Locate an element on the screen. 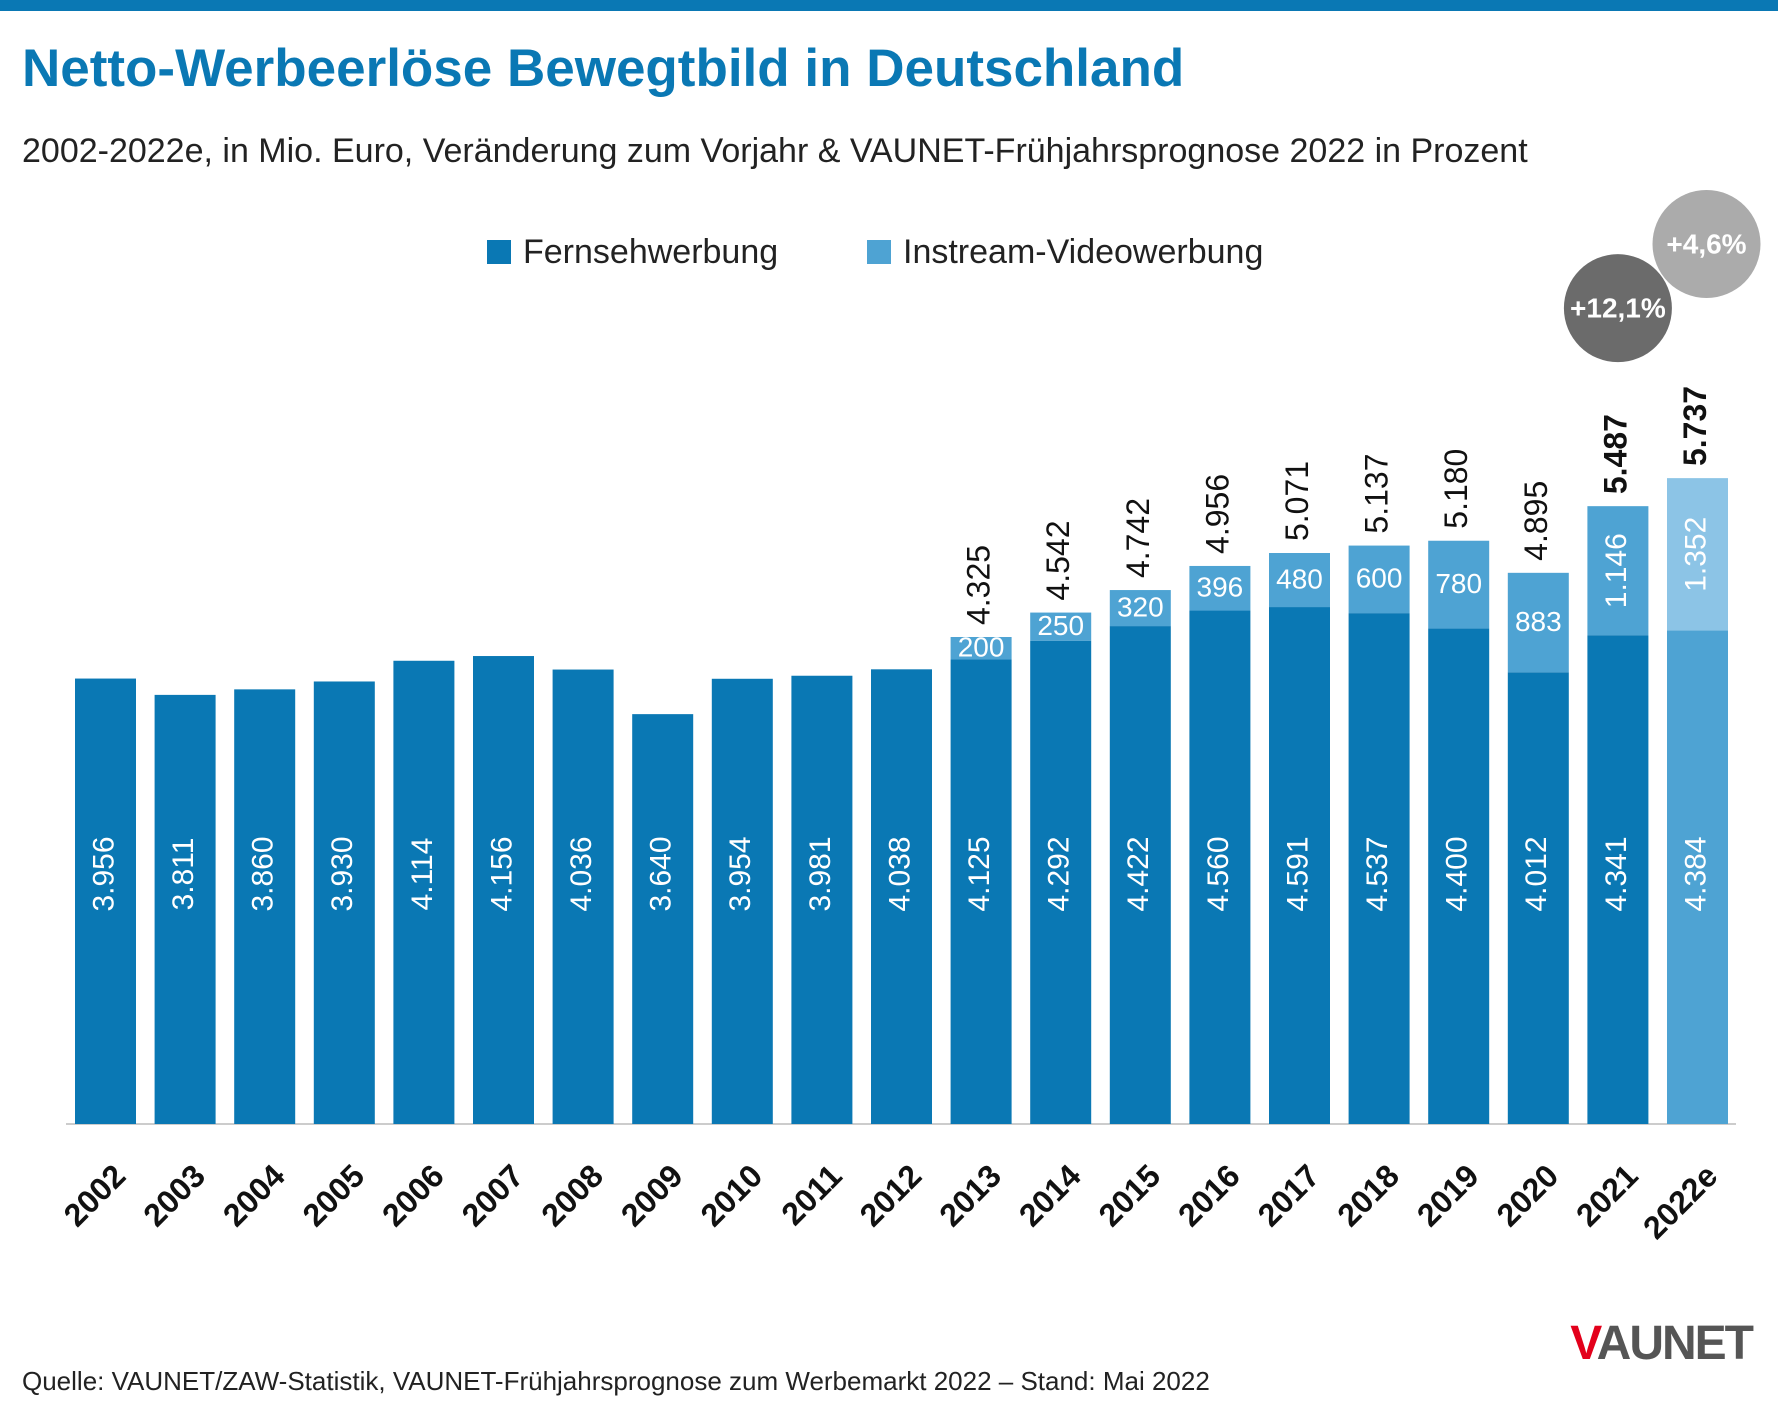 This screenshot has width=1778, height=1413. value-label: 4.560 is located at coordinates (1218, 873).